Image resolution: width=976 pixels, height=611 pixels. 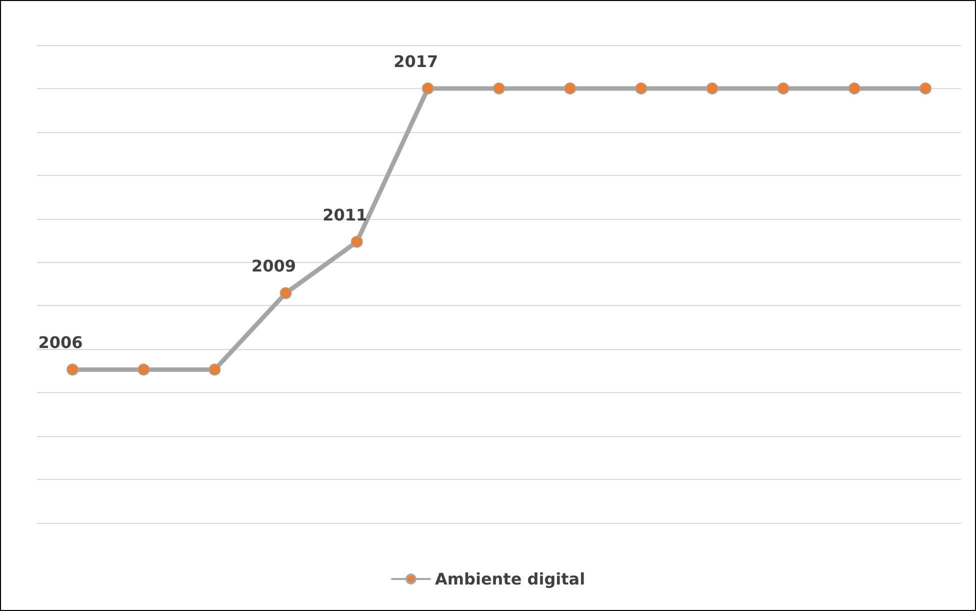 What do you see at coordinates (510, 579) in the screenshot?
I see `legend-label: Ambiente digital` at bounding box center [510, 579].